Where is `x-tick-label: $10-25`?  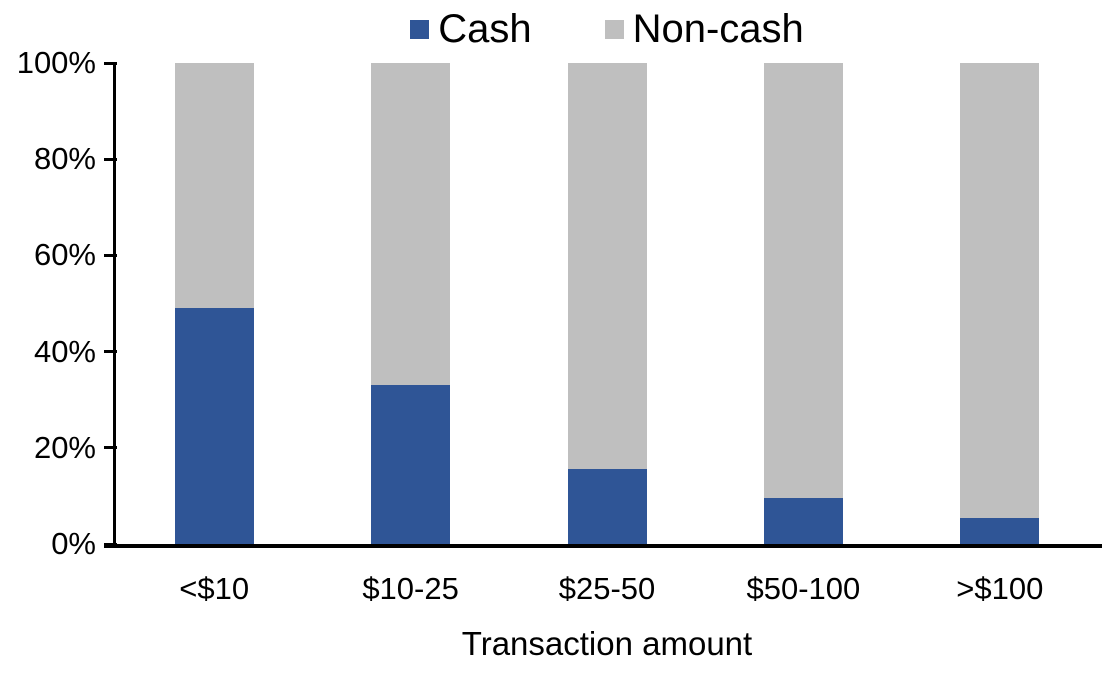 x-tick-label: $10-25 is located at coordinates (410, 588).